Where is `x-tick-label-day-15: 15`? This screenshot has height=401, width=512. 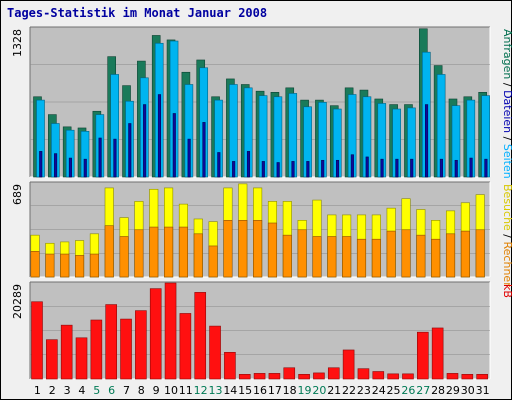 x-tick-label-day-15: 15 is located at coordinates (245, 390).